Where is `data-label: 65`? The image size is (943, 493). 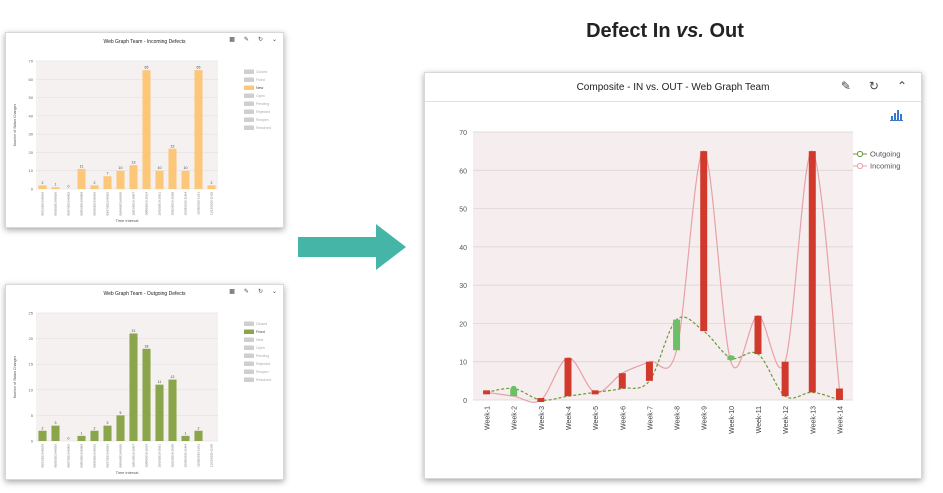 data-label: 65 is located at coordinates (147, 68).